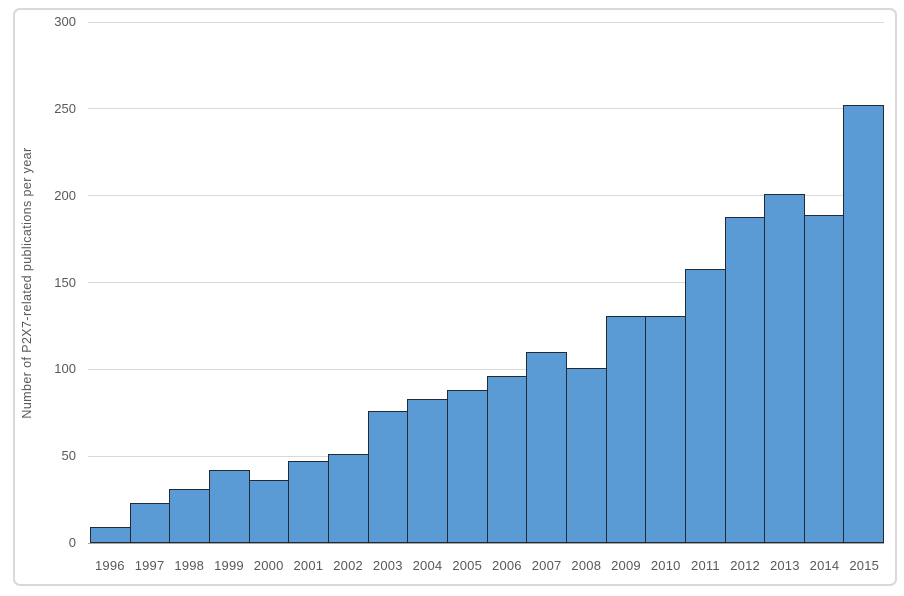 This screenshot has width=904, height=596. I want to click on x-label-2013: 2013, so click(784, 565).